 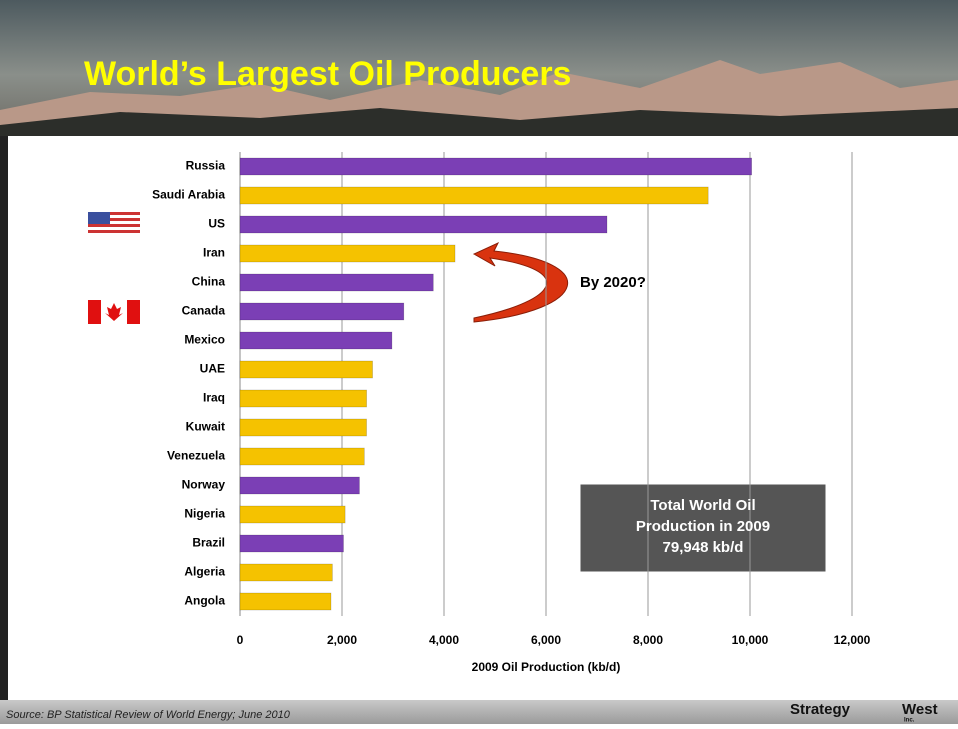 I want to click on box-text: Production in 2009, so click(x=703, y=526).